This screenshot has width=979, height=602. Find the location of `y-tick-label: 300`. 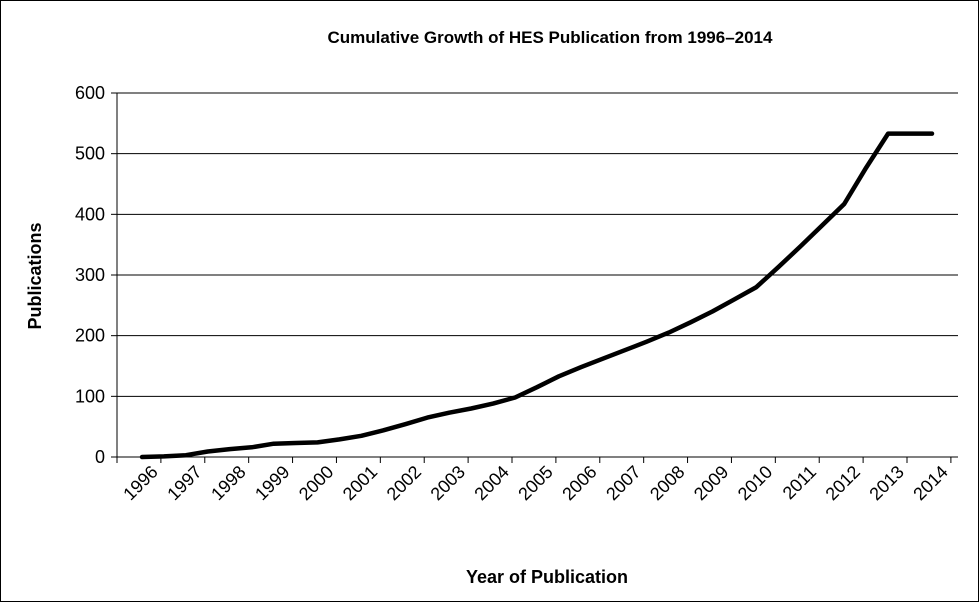

y-tick-label: 300 is located at coordinates (90, 275).